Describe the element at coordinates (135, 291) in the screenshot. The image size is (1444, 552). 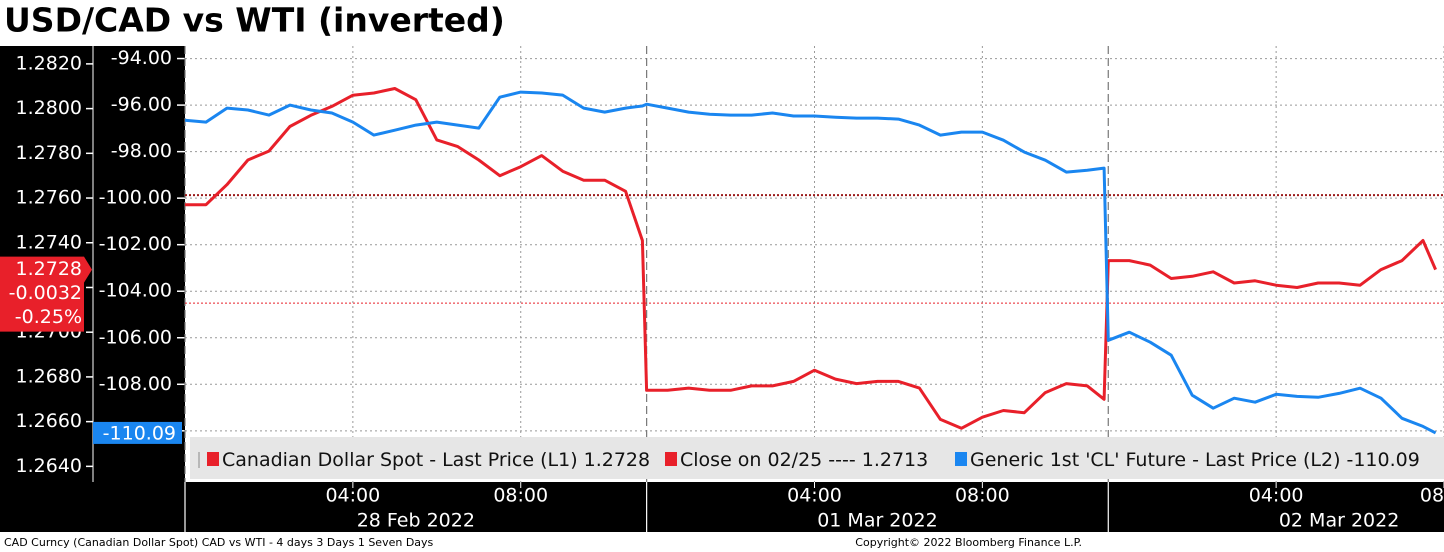
I see `y2-tick-label: -104.00` at that location.